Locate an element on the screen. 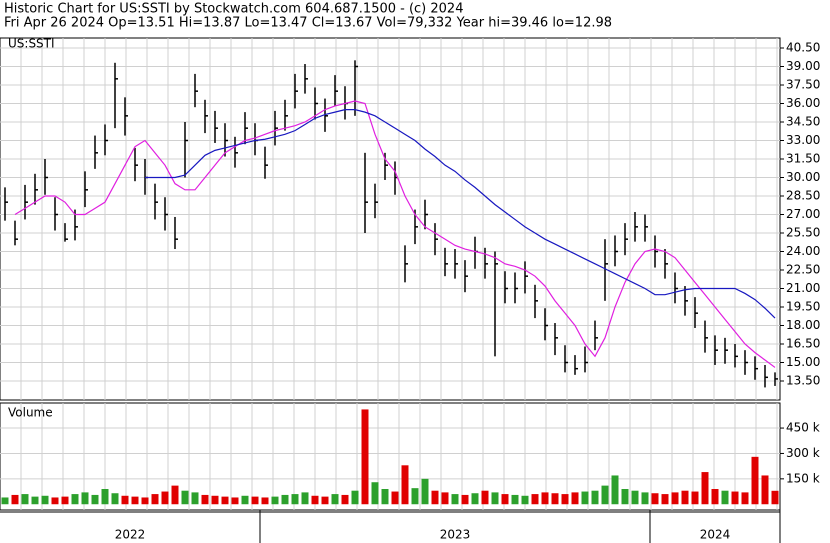  y-tick-label: 21.00 is located at coordinates (803, 288).